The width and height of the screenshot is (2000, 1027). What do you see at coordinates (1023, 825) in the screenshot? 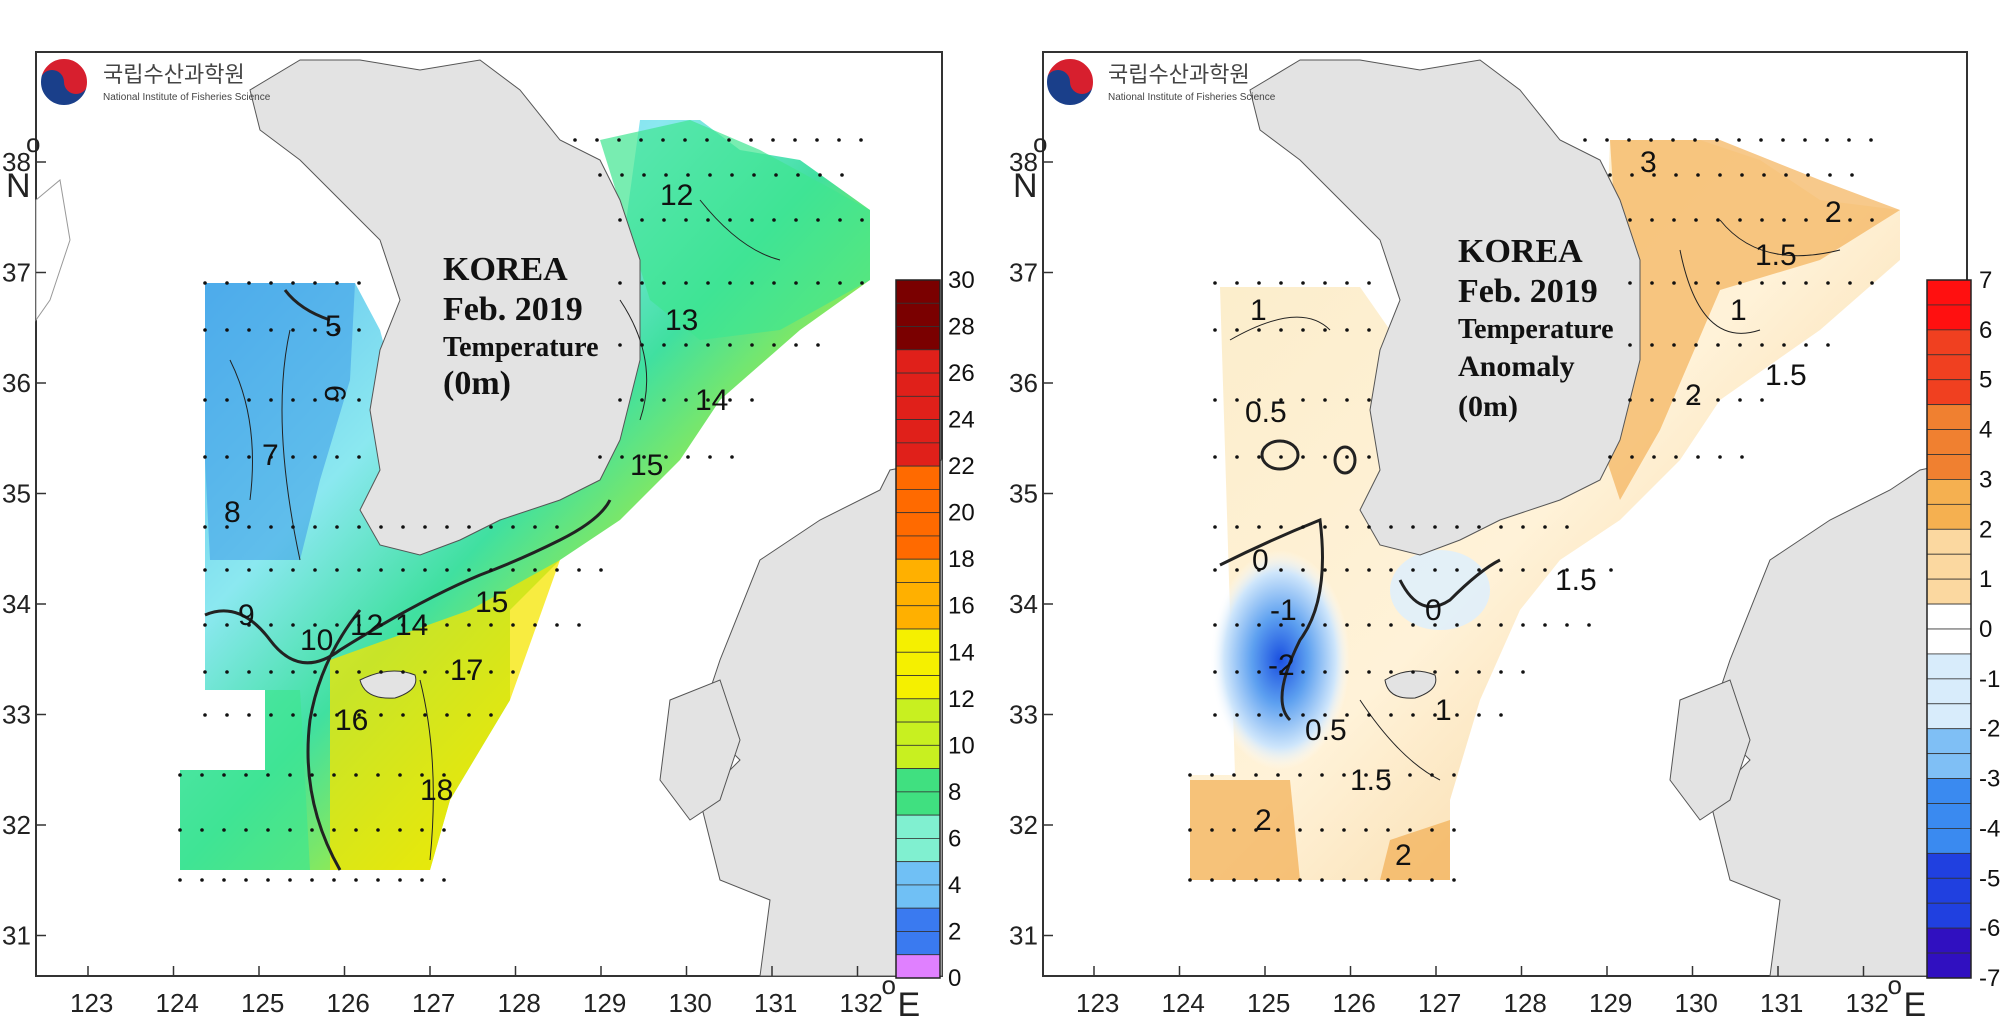
I see `y-tick-label: 32` at bounding box center [1023, 825].